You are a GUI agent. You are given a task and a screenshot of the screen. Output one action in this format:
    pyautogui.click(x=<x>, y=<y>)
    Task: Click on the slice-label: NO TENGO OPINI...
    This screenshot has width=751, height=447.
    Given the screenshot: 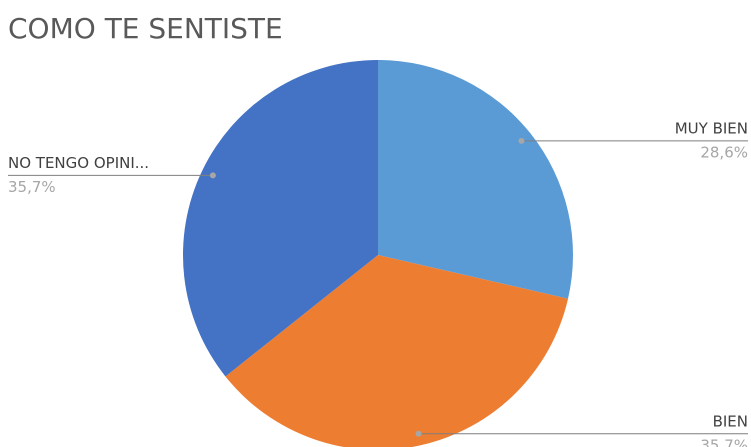 What is the action you would take?
    pyautogui.click(x=78, y=163)
    